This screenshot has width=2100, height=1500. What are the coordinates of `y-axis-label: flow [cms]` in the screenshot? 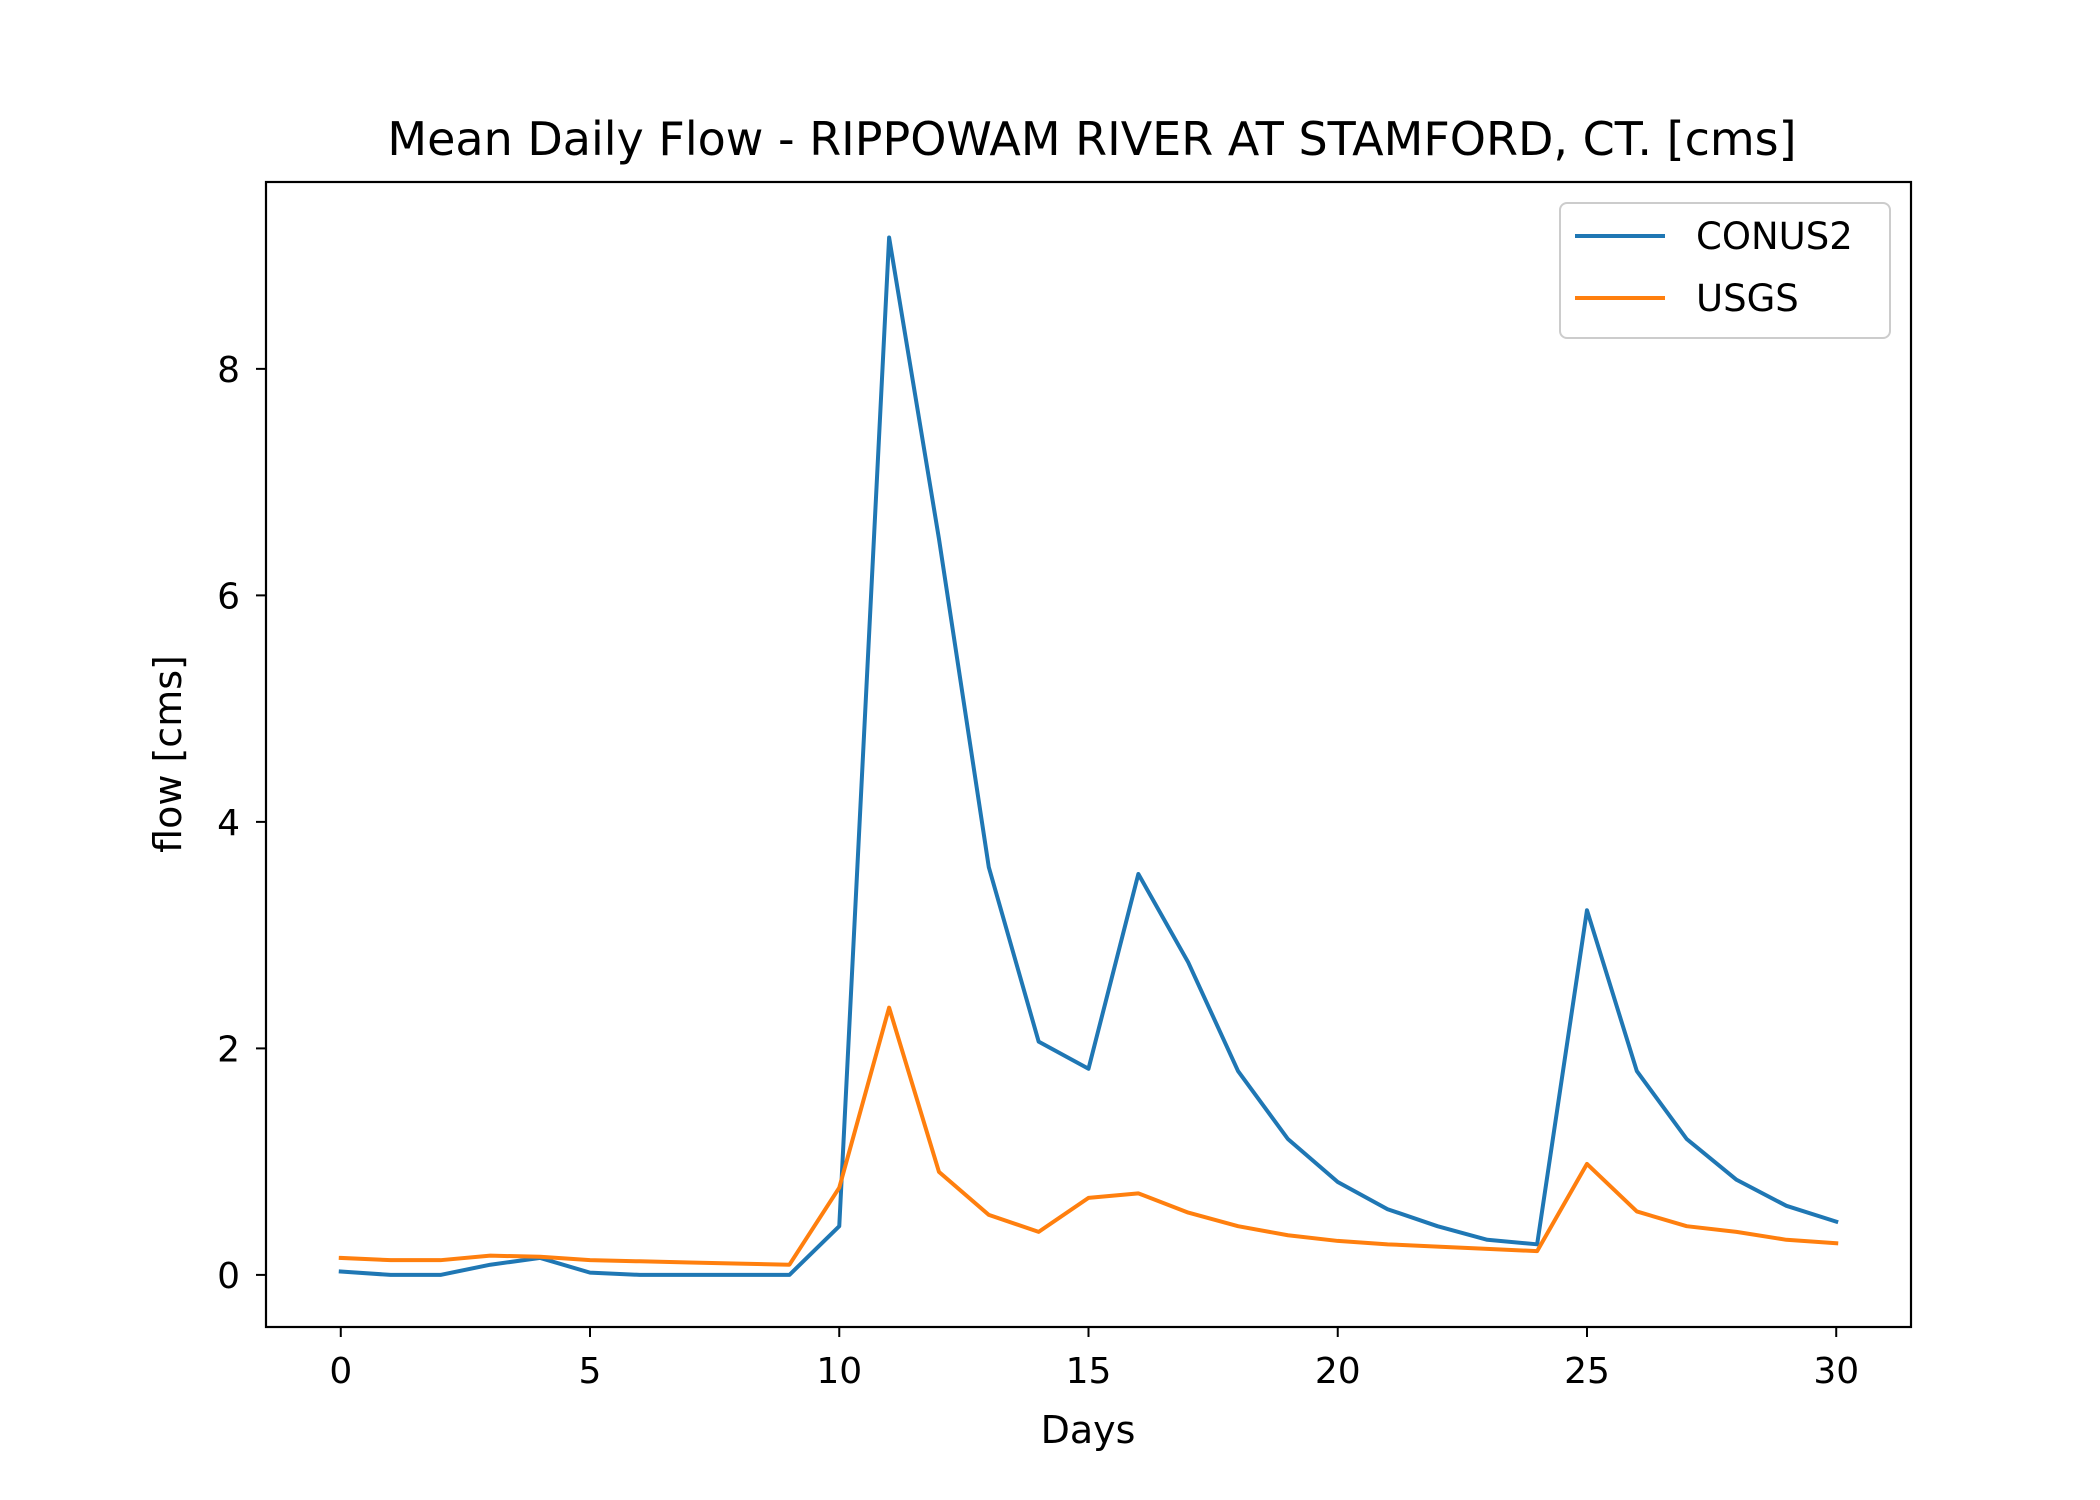 It's located at (168, 754).